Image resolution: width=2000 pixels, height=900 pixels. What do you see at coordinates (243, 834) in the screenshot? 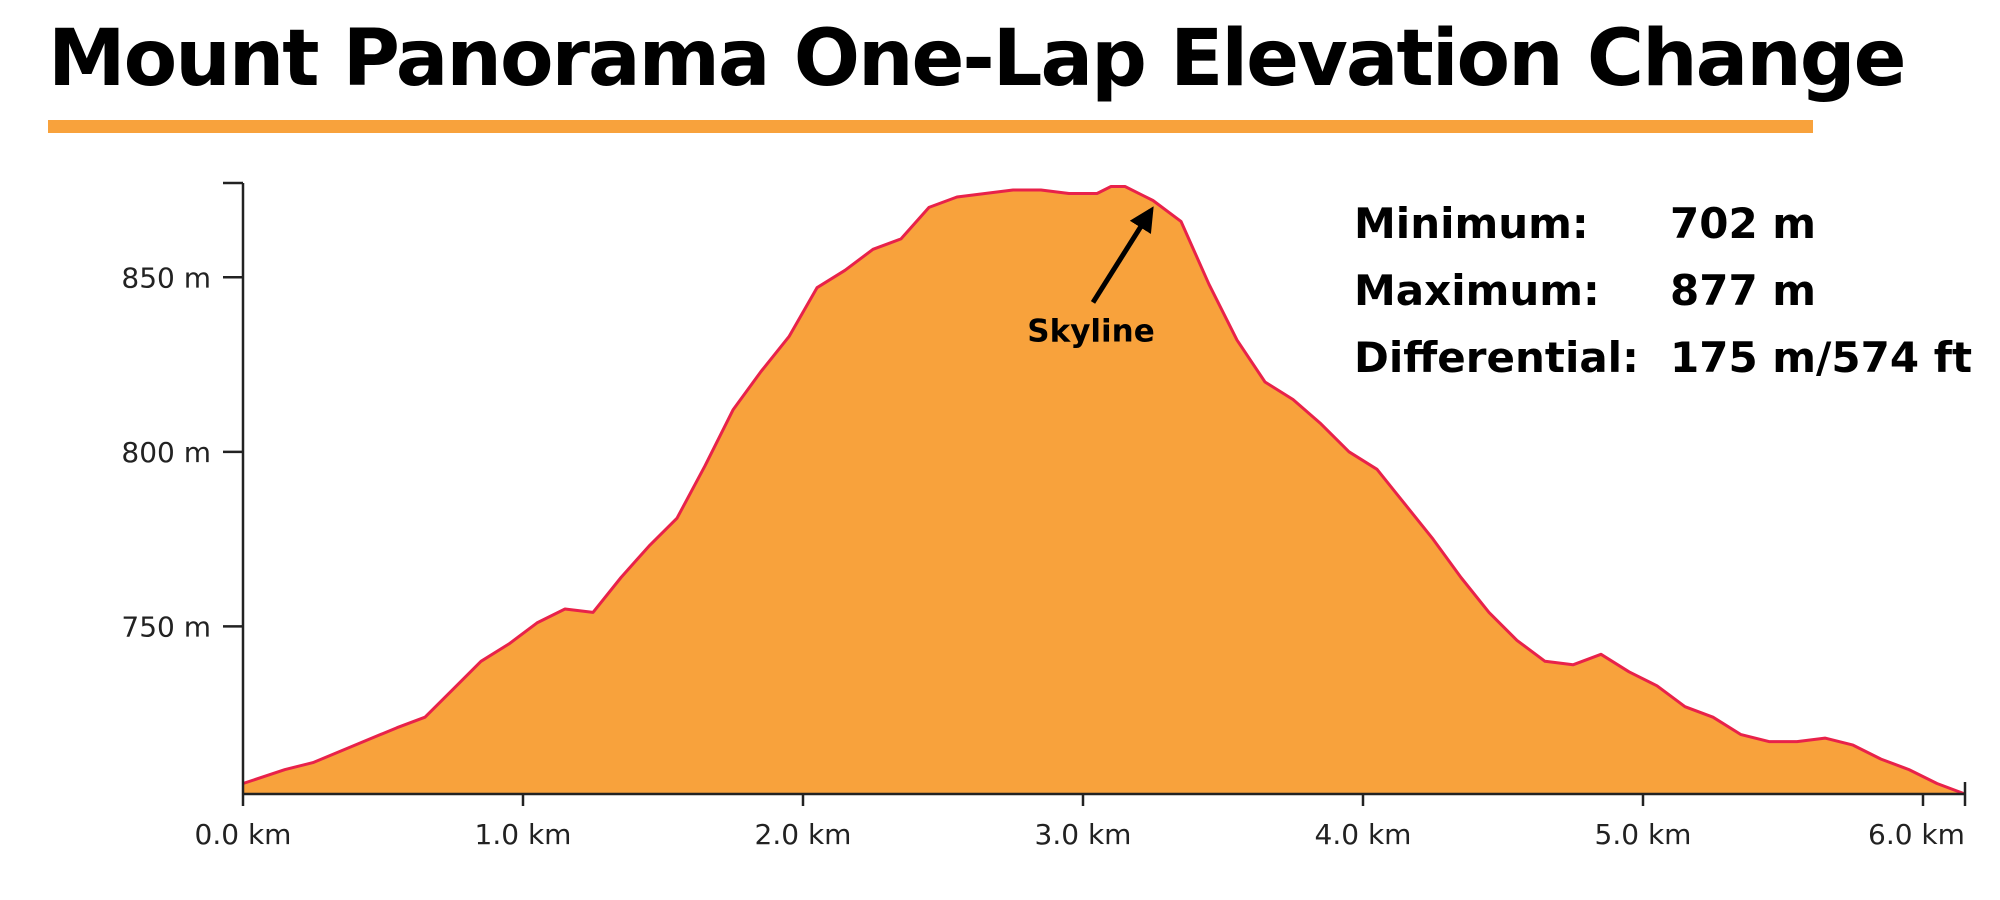
I see `x-tick-label: 0.0 km` at bounding box center [243, 834].